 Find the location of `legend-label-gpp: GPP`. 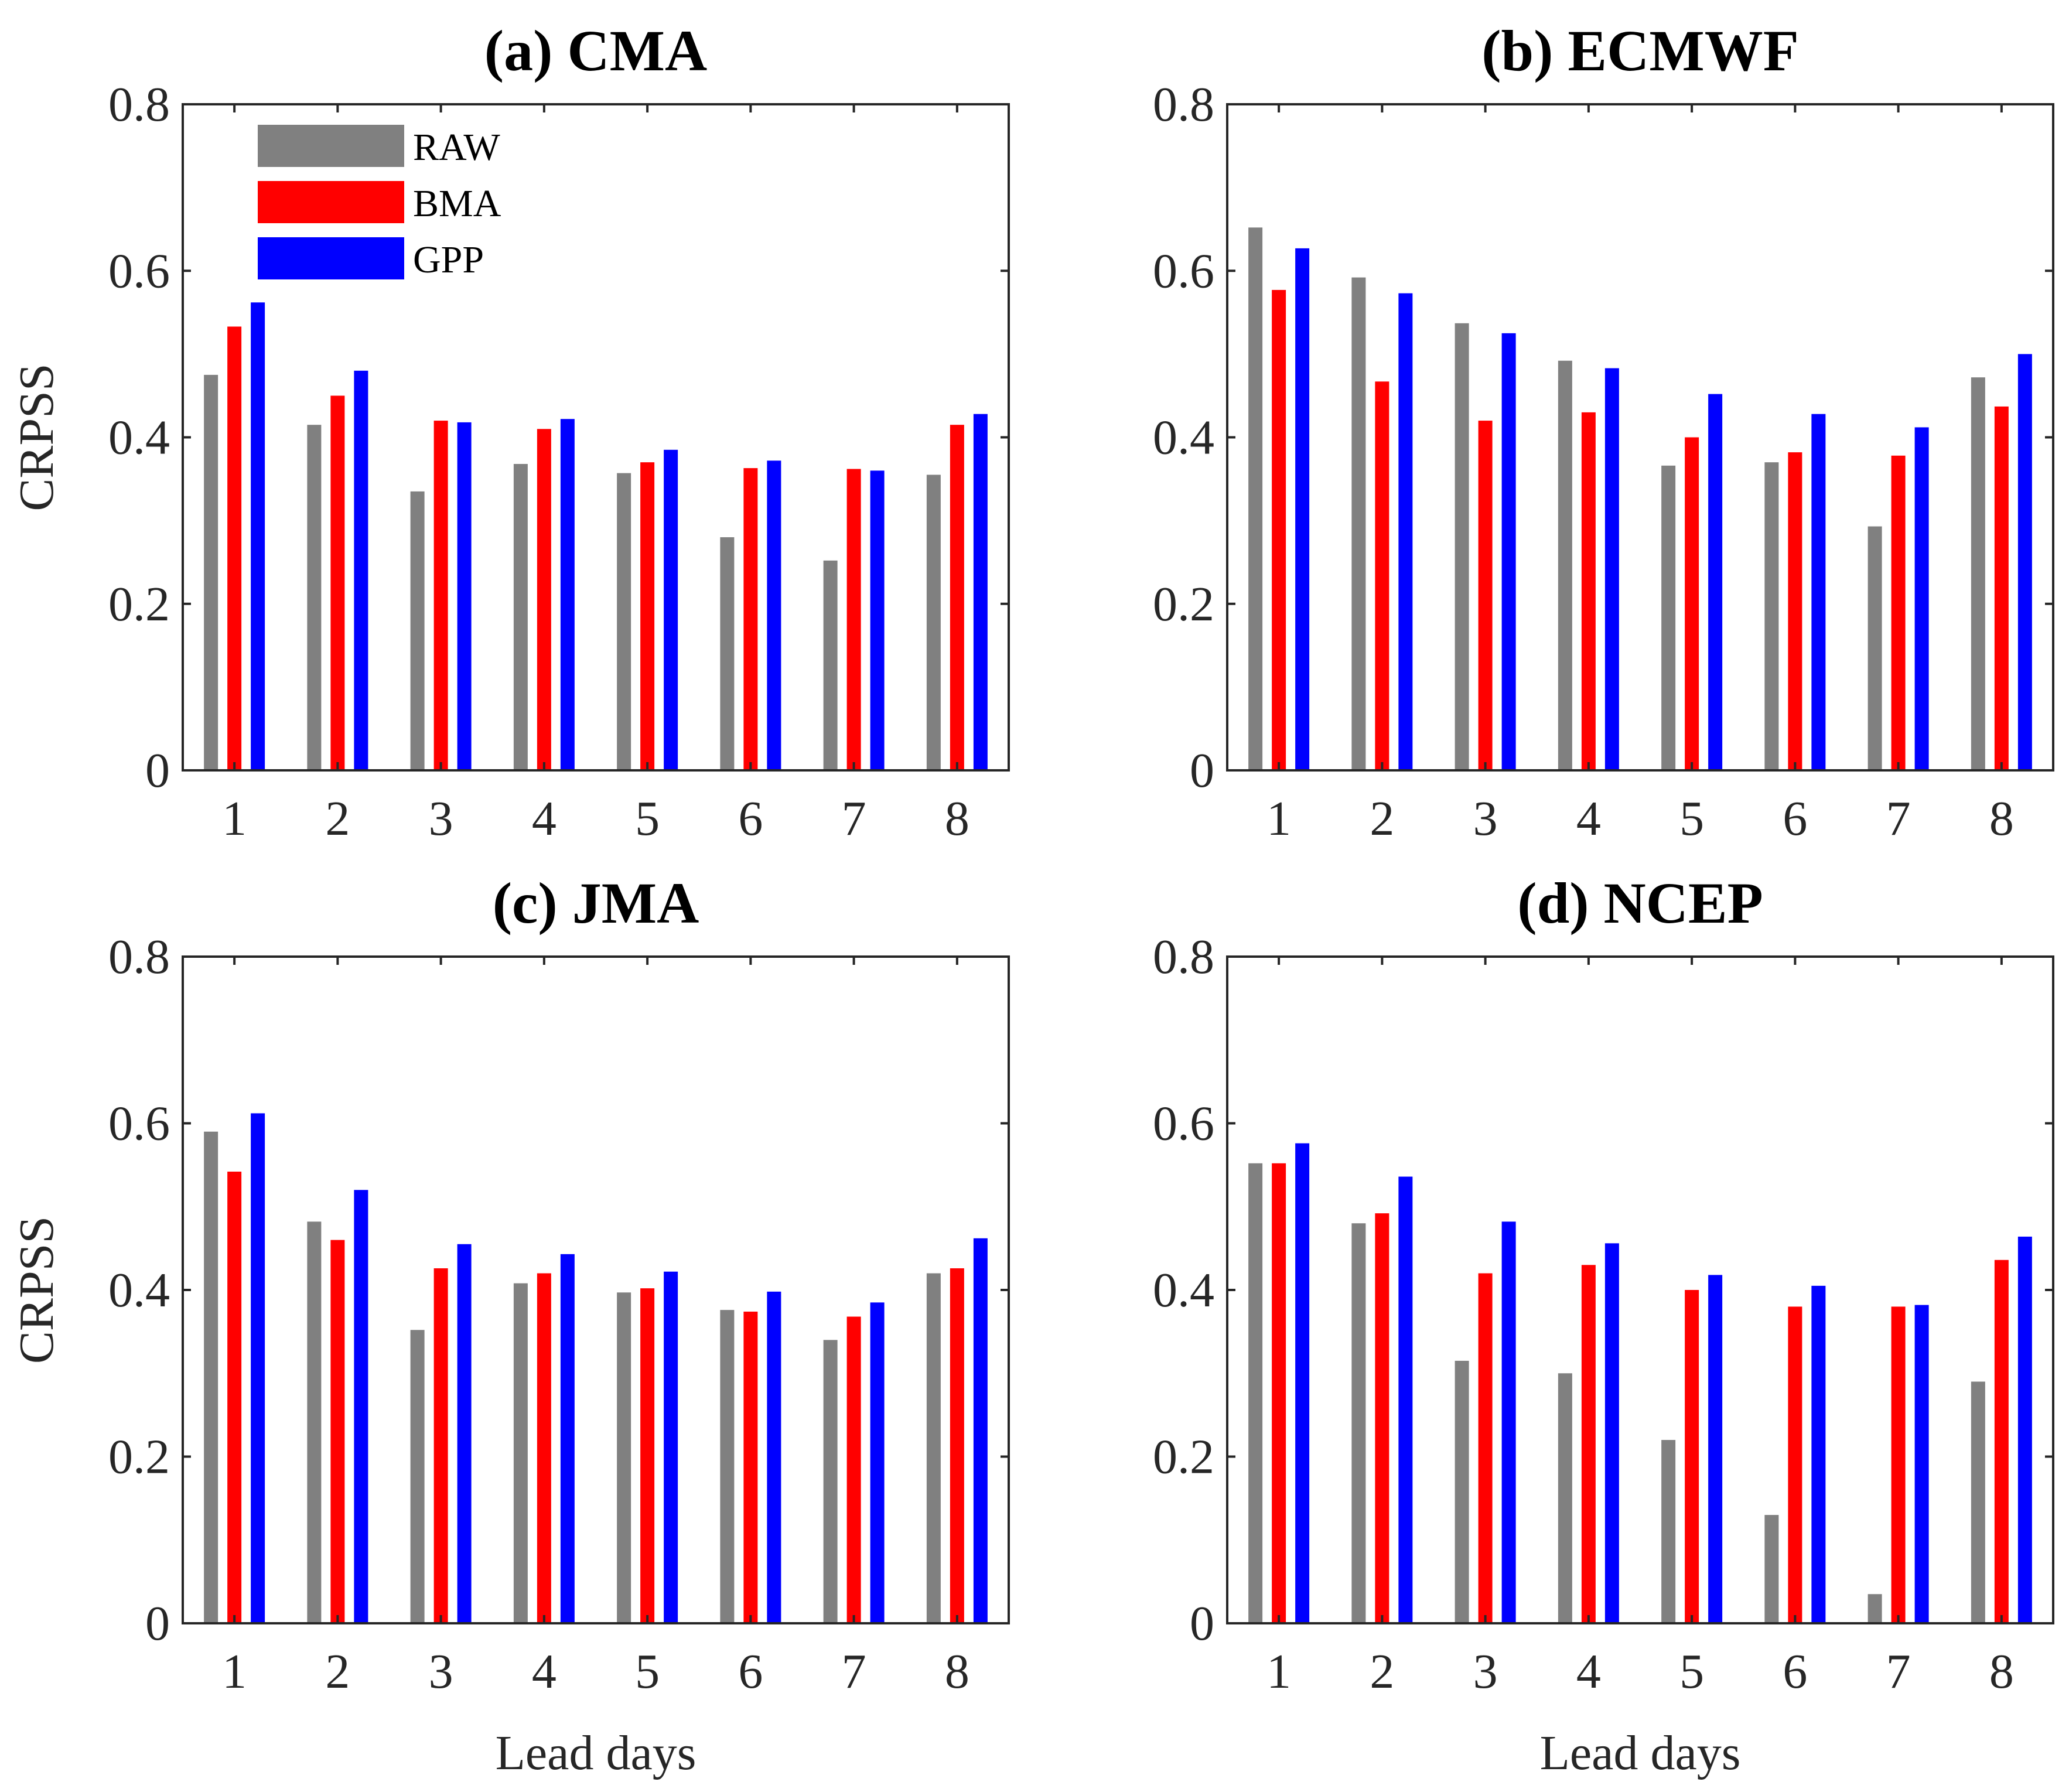

legend-label-gpp: GPP is located at coordinates (448, 259).